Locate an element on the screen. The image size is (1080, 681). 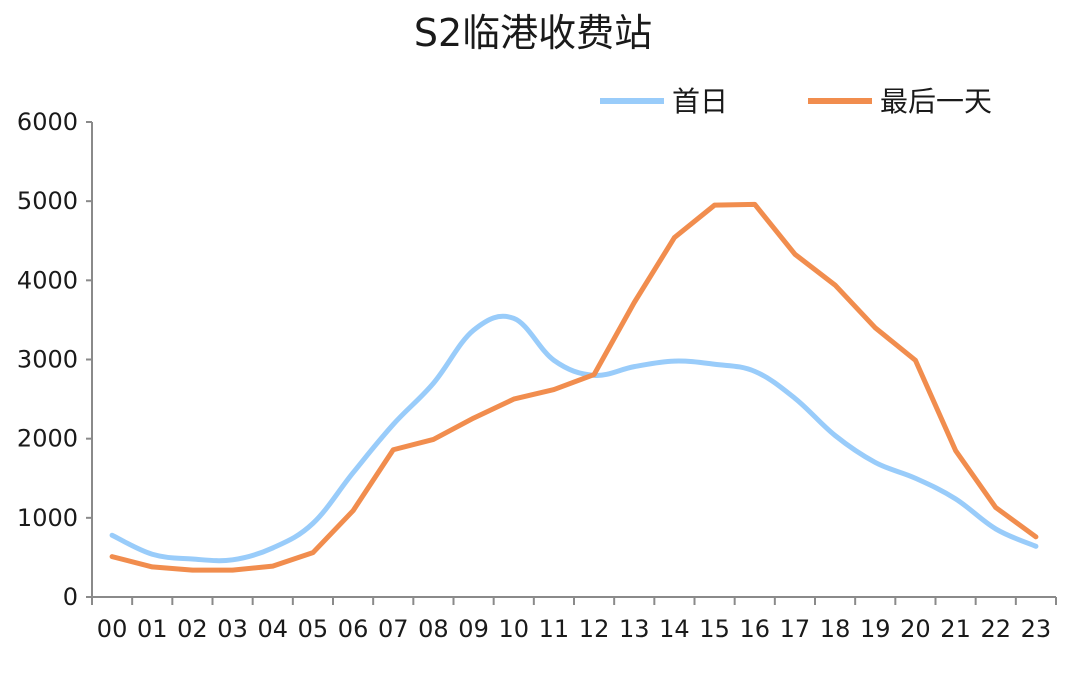
x-tick-label: 11 is located at coordinates (554, 629).